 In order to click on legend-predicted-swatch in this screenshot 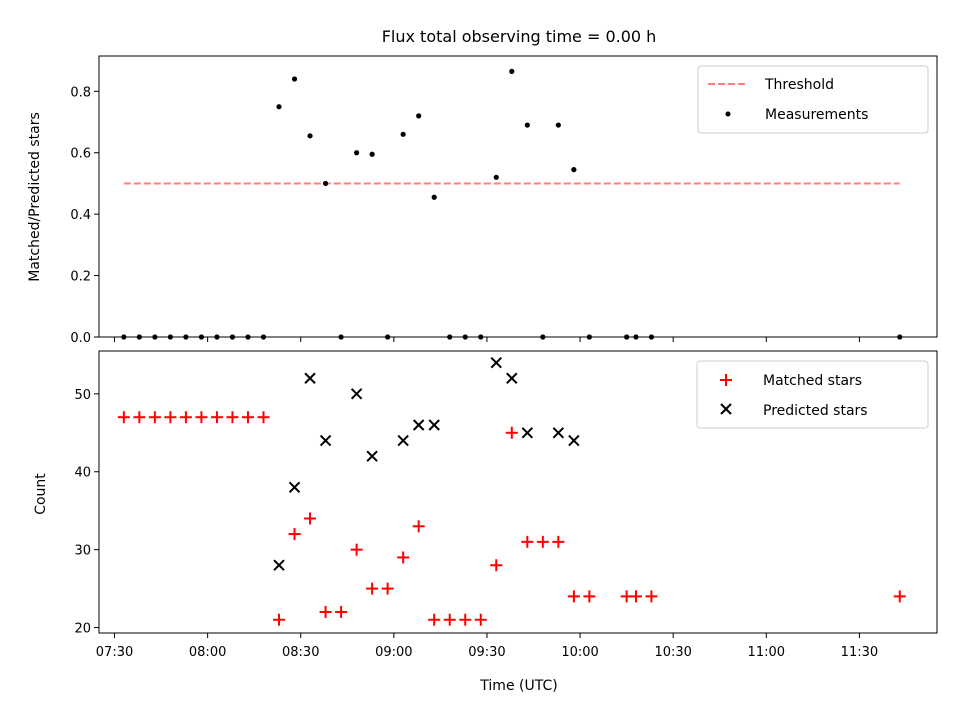, I will do `click(726, 409)`.